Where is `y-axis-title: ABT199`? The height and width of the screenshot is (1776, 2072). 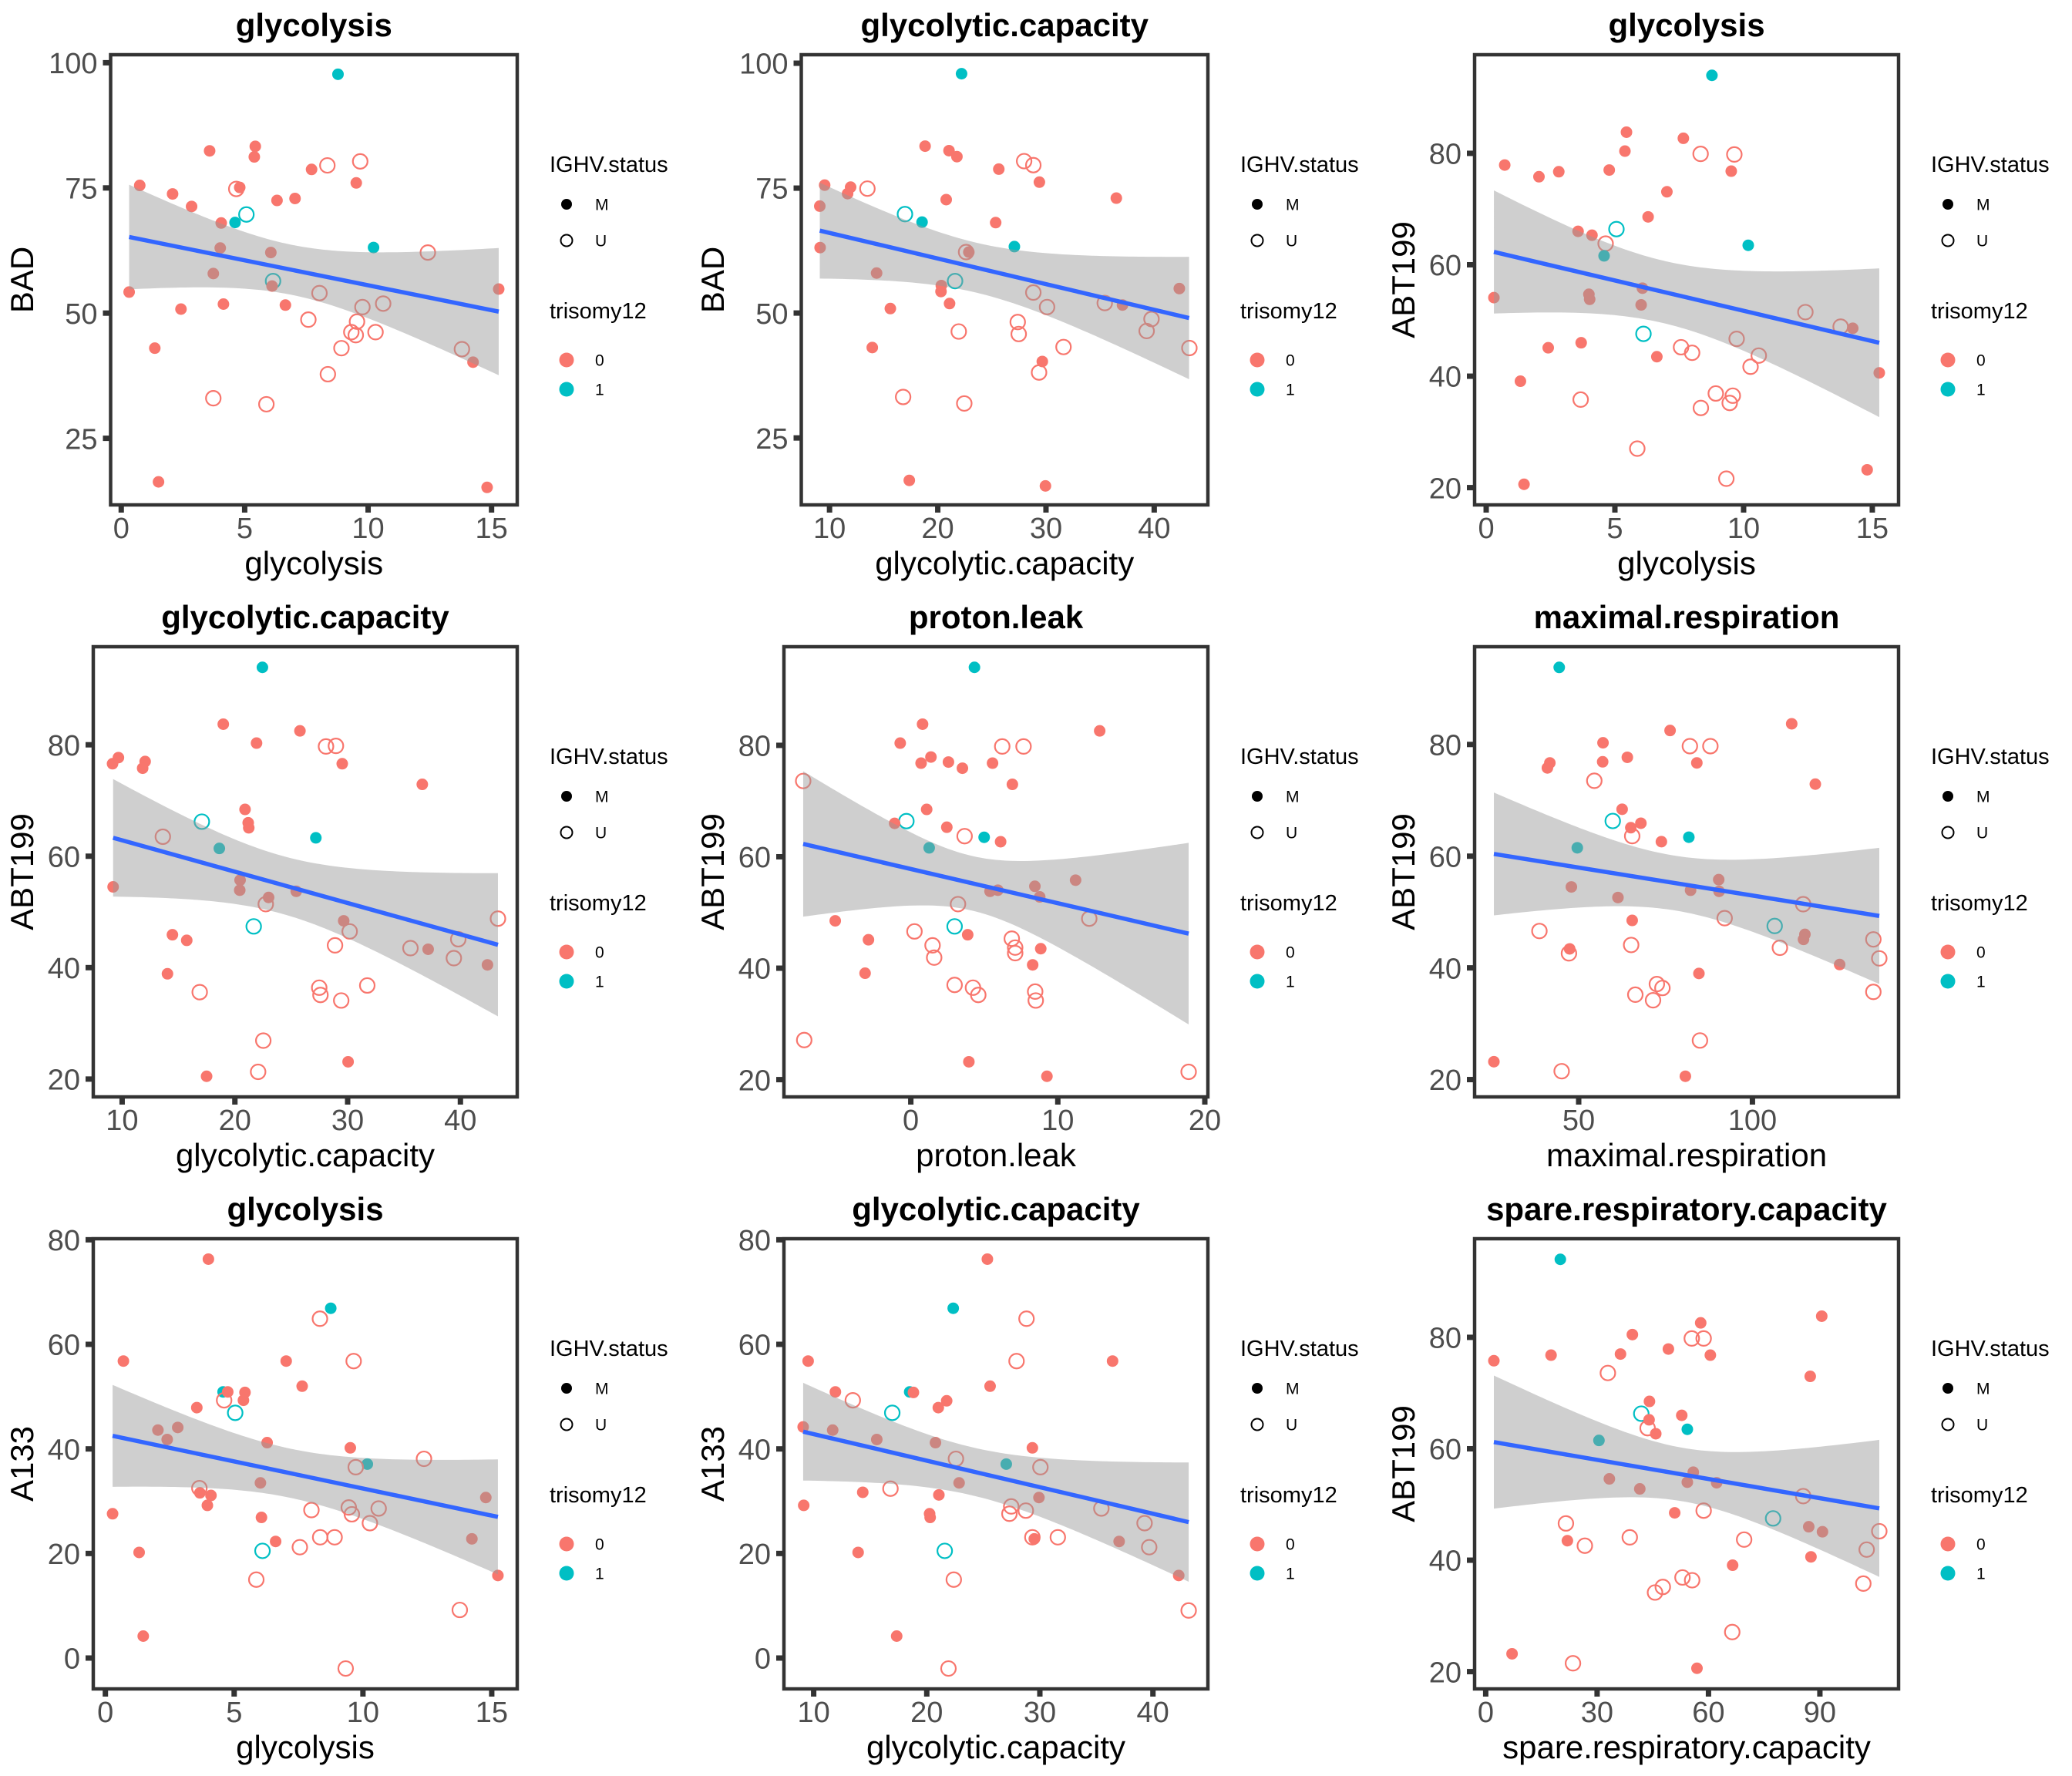 y-axis-title: ABT199 is located at coordinates (1403, 280).